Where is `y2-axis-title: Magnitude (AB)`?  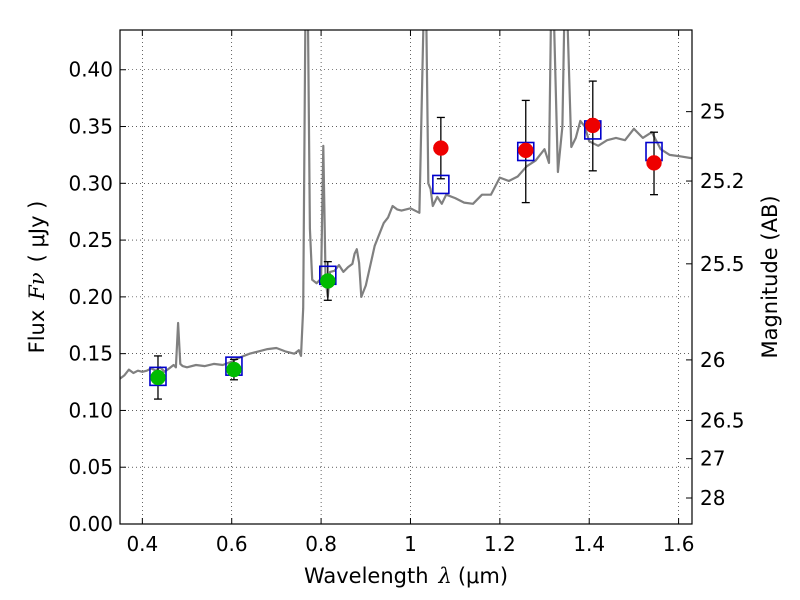 y2-axis-title: Magnitude (AB) is located at coordinates (770, 276).